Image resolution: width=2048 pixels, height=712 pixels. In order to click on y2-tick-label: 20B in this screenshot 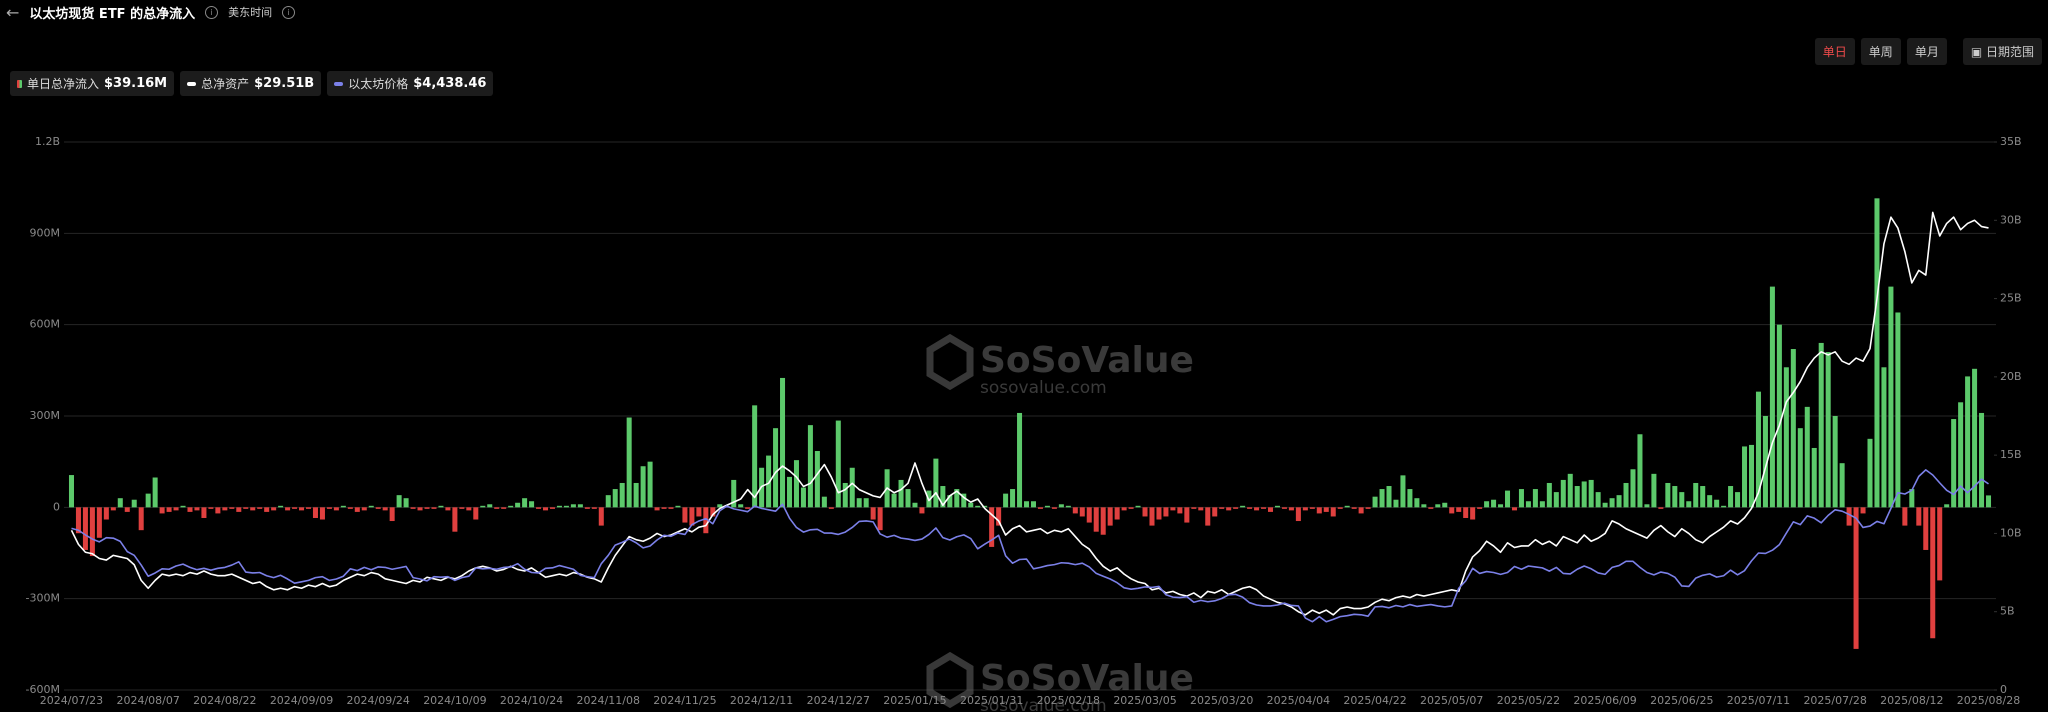, I will do `click(2011, 376)`.